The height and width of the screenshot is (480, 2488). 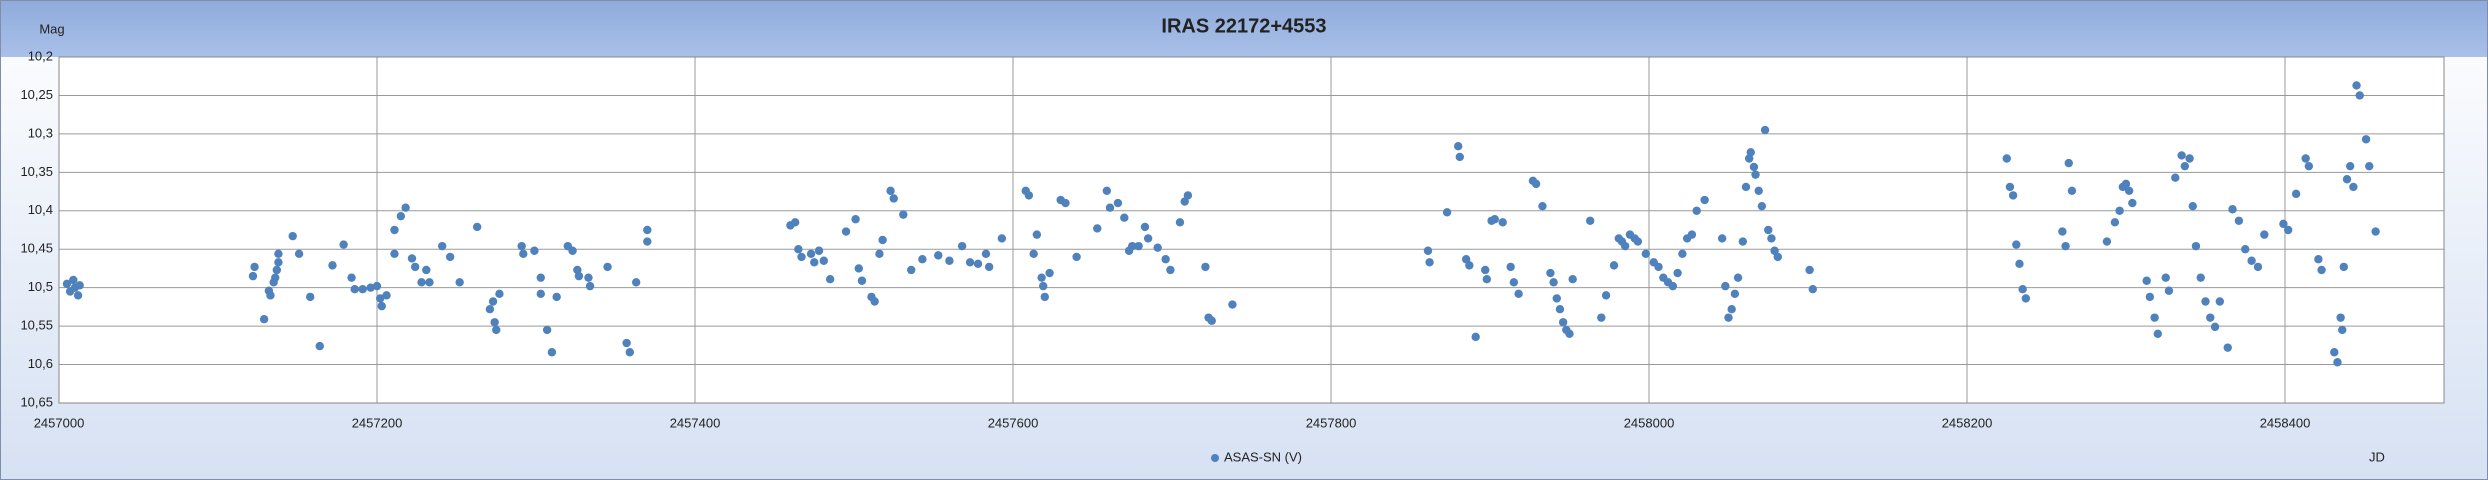 I want to click on legend-marker, so click(x=1215, y=458).